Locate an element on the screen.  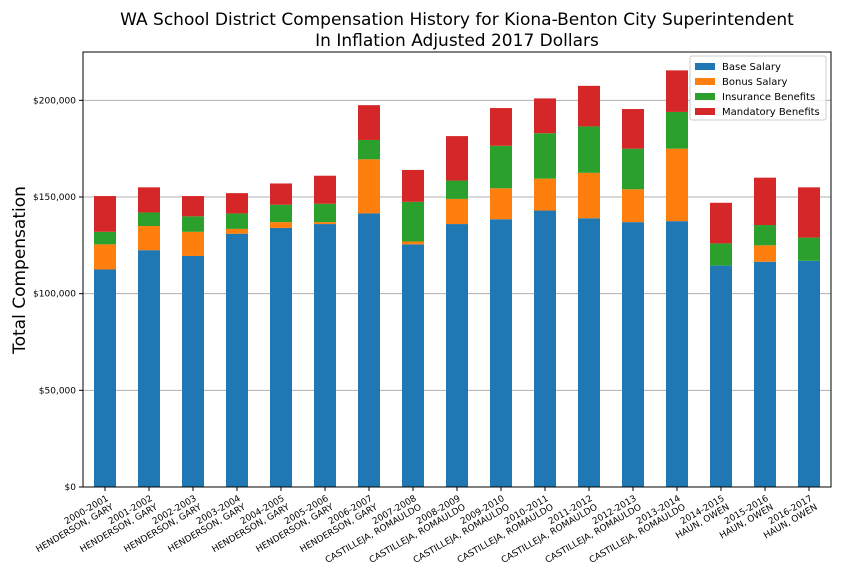
y-tick-label: $200,000 is located at coordinates (54, 101).